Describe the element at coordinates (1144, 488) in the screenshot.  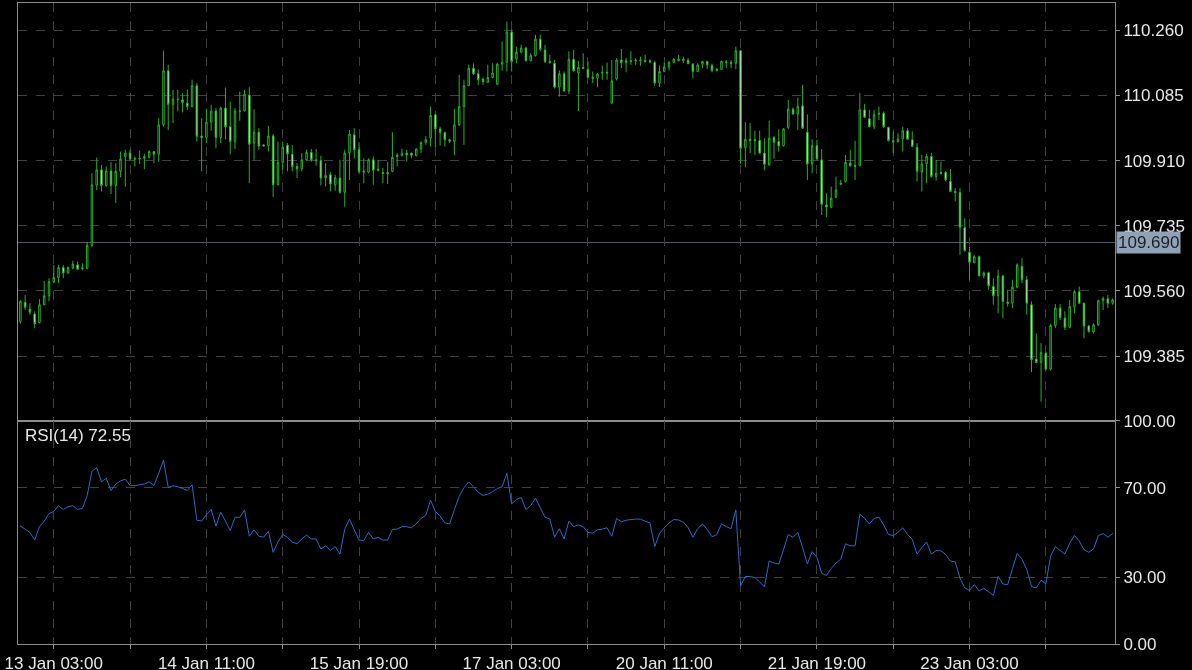
I see `y-tick-label: 70.00` at that location.